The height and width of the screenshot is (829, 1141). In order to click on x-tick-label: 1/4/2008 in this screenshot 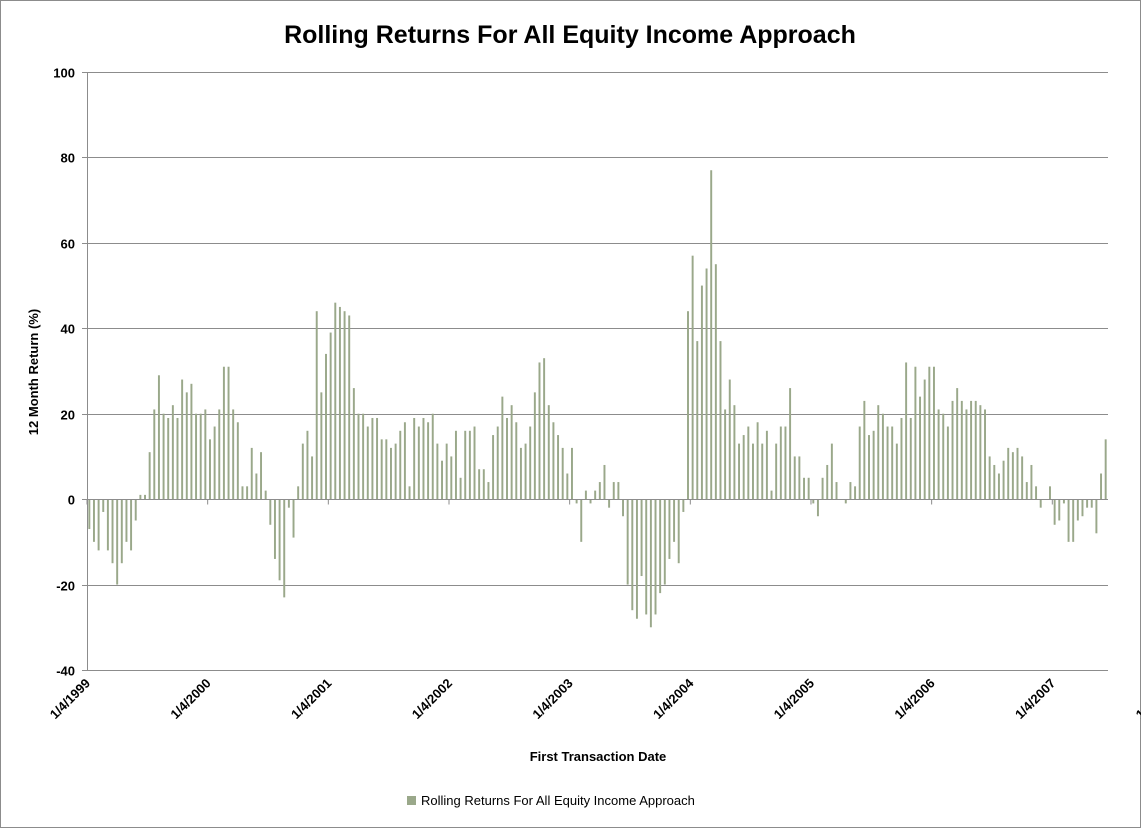, I will do `click(1137, 699)`.